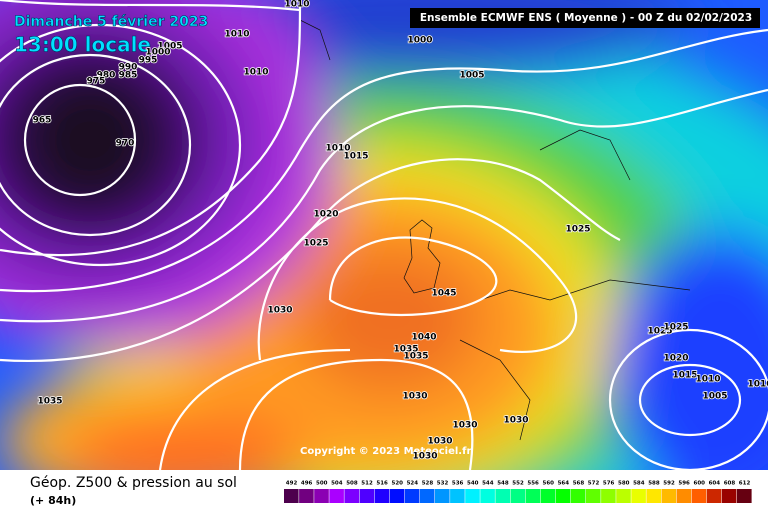 This screenshot has height=516, width=768. What do you see at coordinates (654, 484) in the screenshot?
I see `colorbar-label: 588` at bounding box center [654, 484].